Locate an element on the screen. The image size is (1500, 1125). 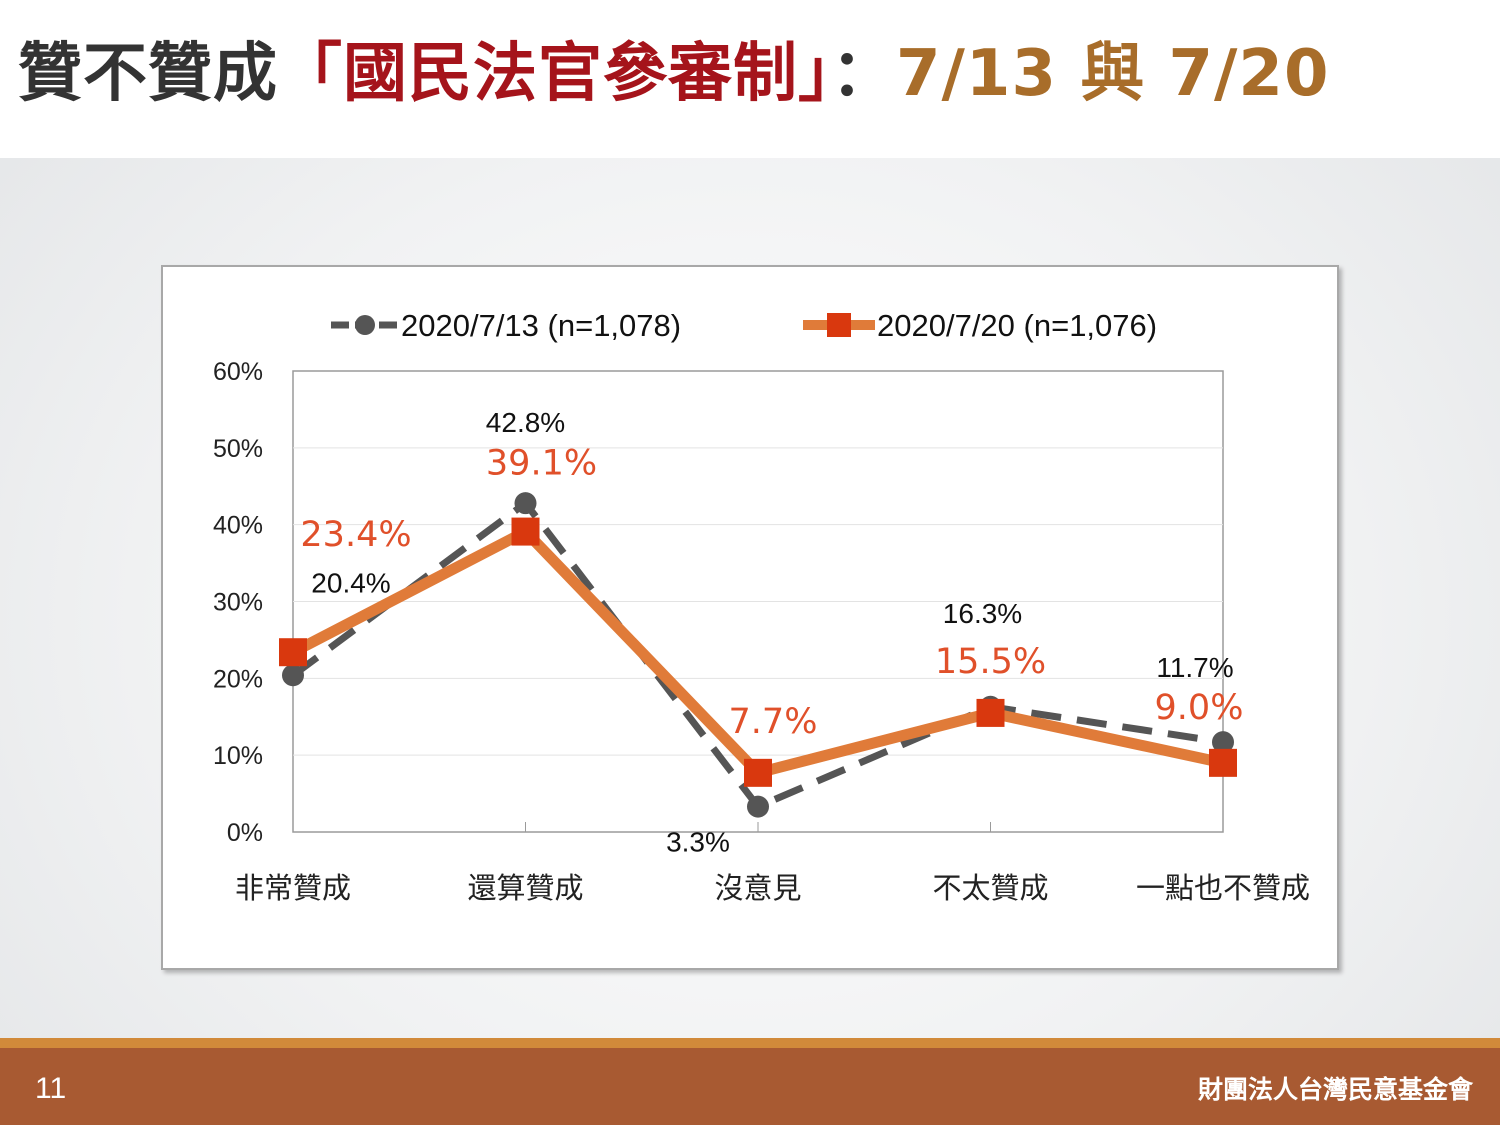
x-category-label: 不太贊成 is located at coordinates (990, 888).